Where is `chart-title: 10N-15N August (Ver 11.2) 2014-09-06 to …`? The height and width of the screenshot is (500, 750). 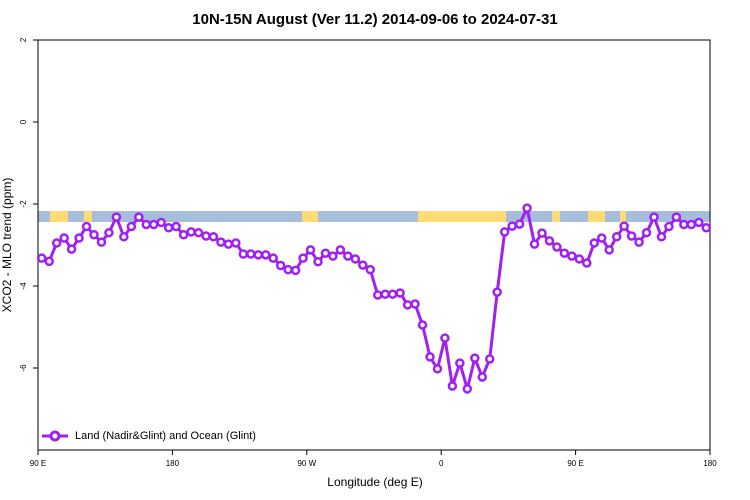 chart-title: 10N-15N August (Ver 11.2) 2014-09-06 to … is located at coordinates (374, 19).